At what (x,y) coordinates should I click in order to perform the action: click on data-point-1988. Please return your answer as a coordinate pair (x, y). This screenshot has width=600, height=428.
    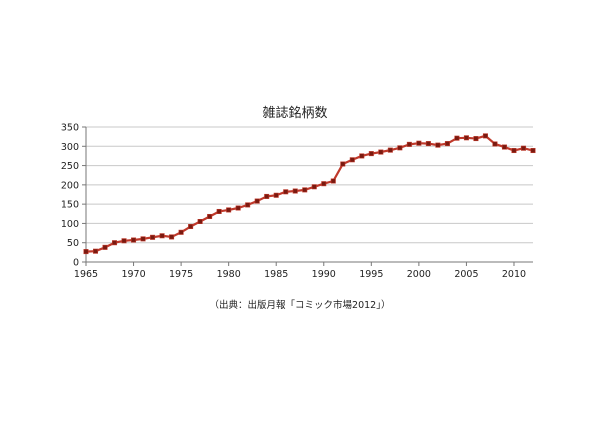
    Looking at the image, I should click on (305, 190).